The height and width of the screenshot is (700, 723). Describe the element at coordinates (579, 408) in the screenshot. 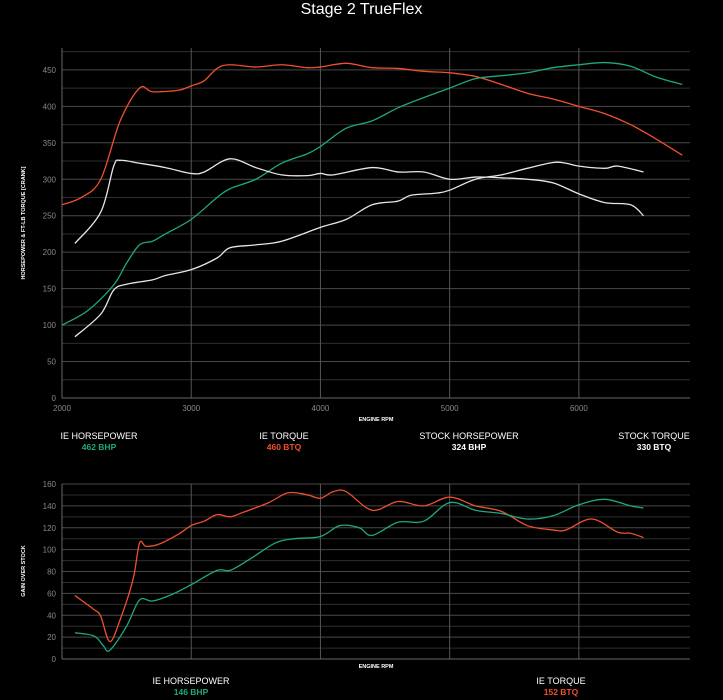

I see `x-tick-label: 6000` at that location.